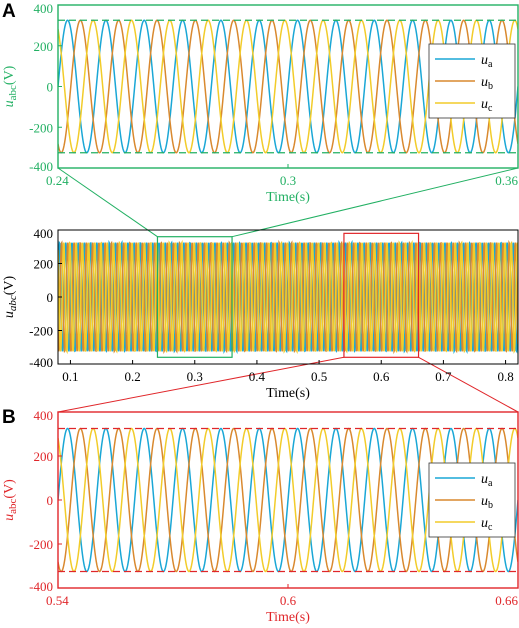 The height and width of the screenshot is (628, 519). Describe the element at coordinates (57, 180) in the screenshot. I see `x-tick-label: 0.24` at that location.